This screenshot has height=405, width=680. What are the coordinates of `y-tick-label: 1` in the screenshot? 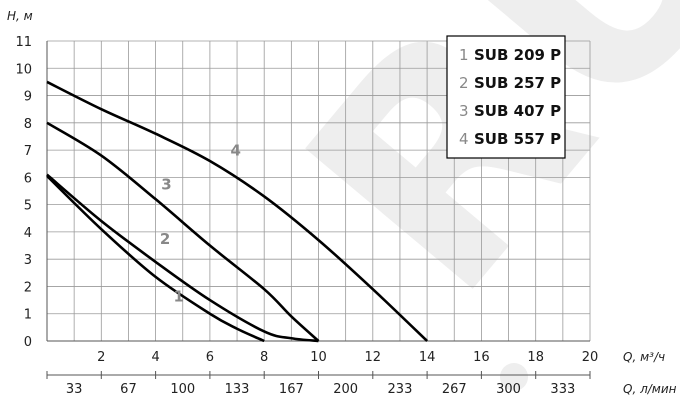 It's located at (28, 315).